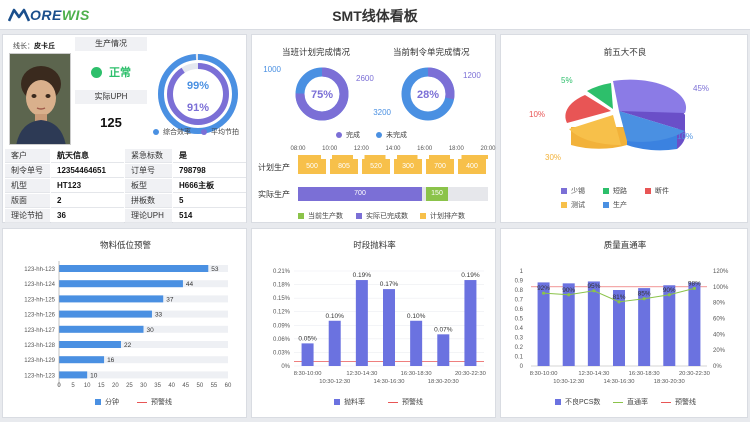  I want to click on rate-label: 98%, so click(694, 283).